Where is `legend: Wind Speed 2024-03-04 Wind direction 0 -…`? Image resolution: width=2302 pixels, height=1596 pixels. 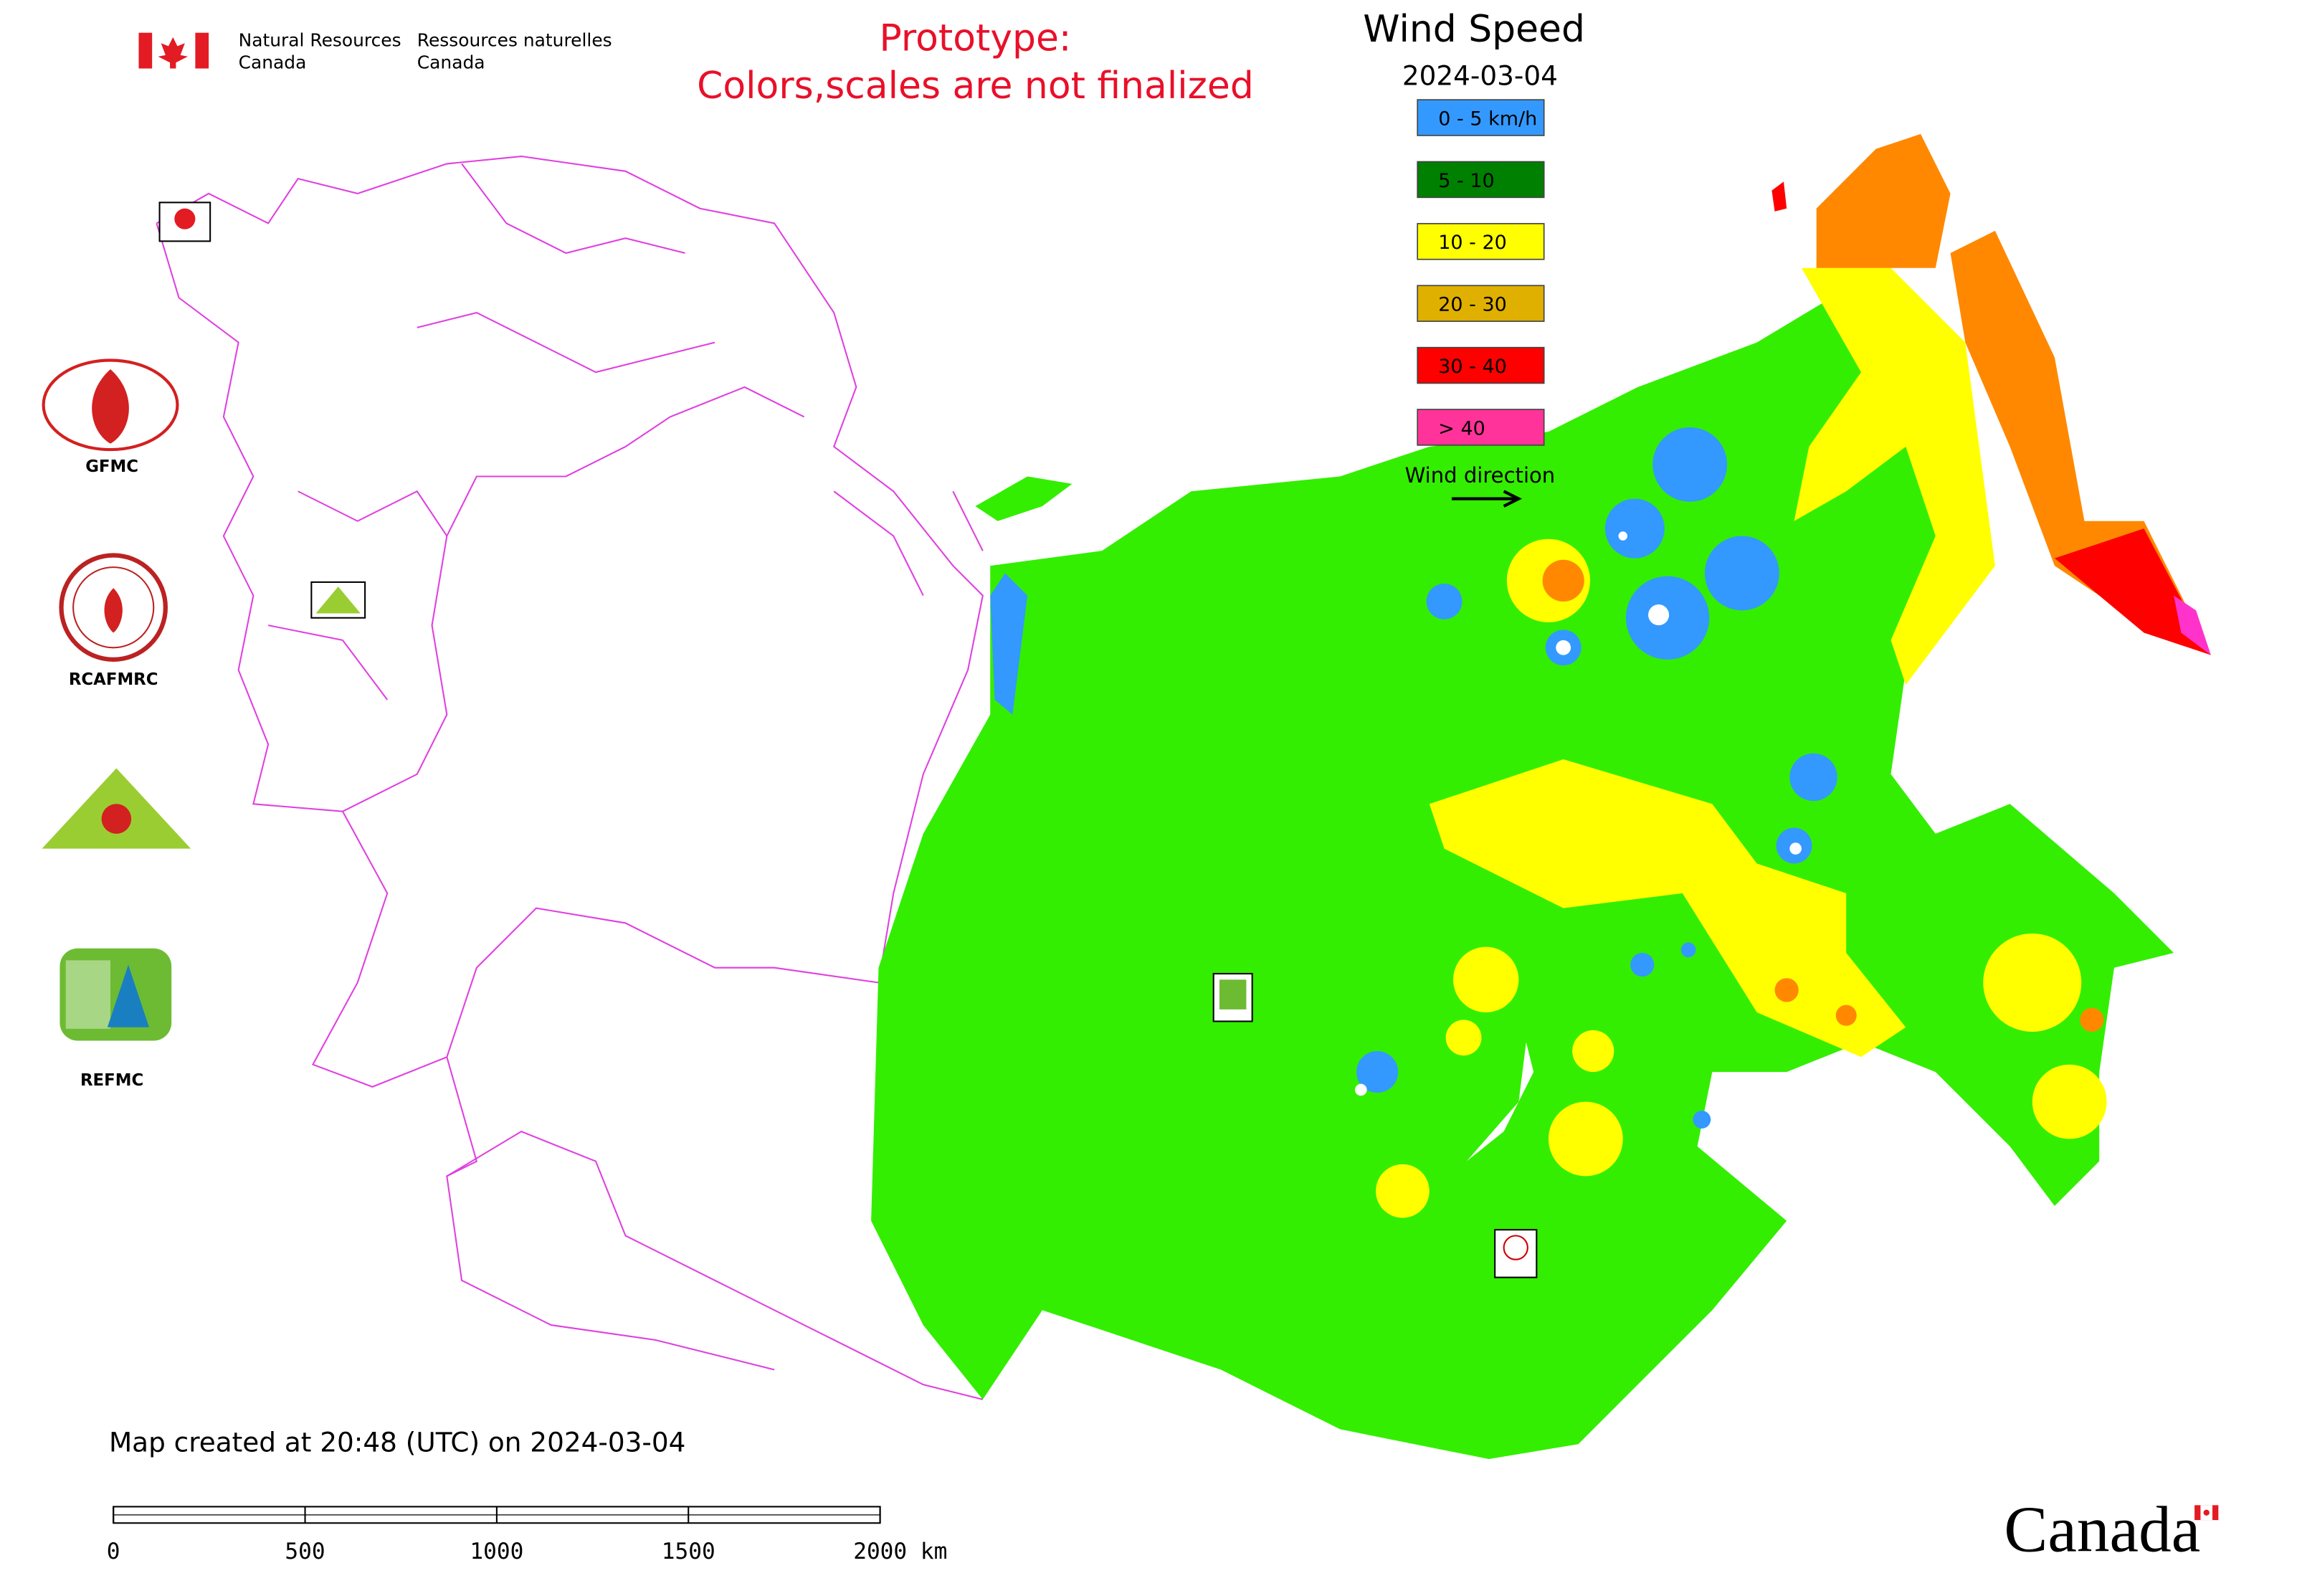 legend: Wind Speed 2024-03-04 Wind direction 0 -… is located at coordinates (1474, 258).